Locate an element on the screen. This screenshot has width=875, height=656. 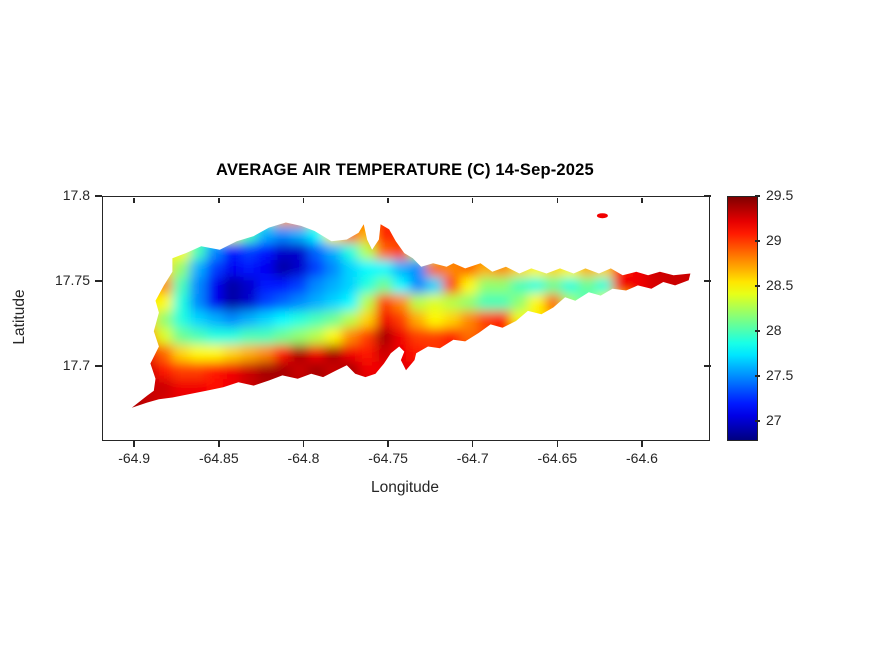
x-tick-label: -64.6 is located at coordinates (642, 458).